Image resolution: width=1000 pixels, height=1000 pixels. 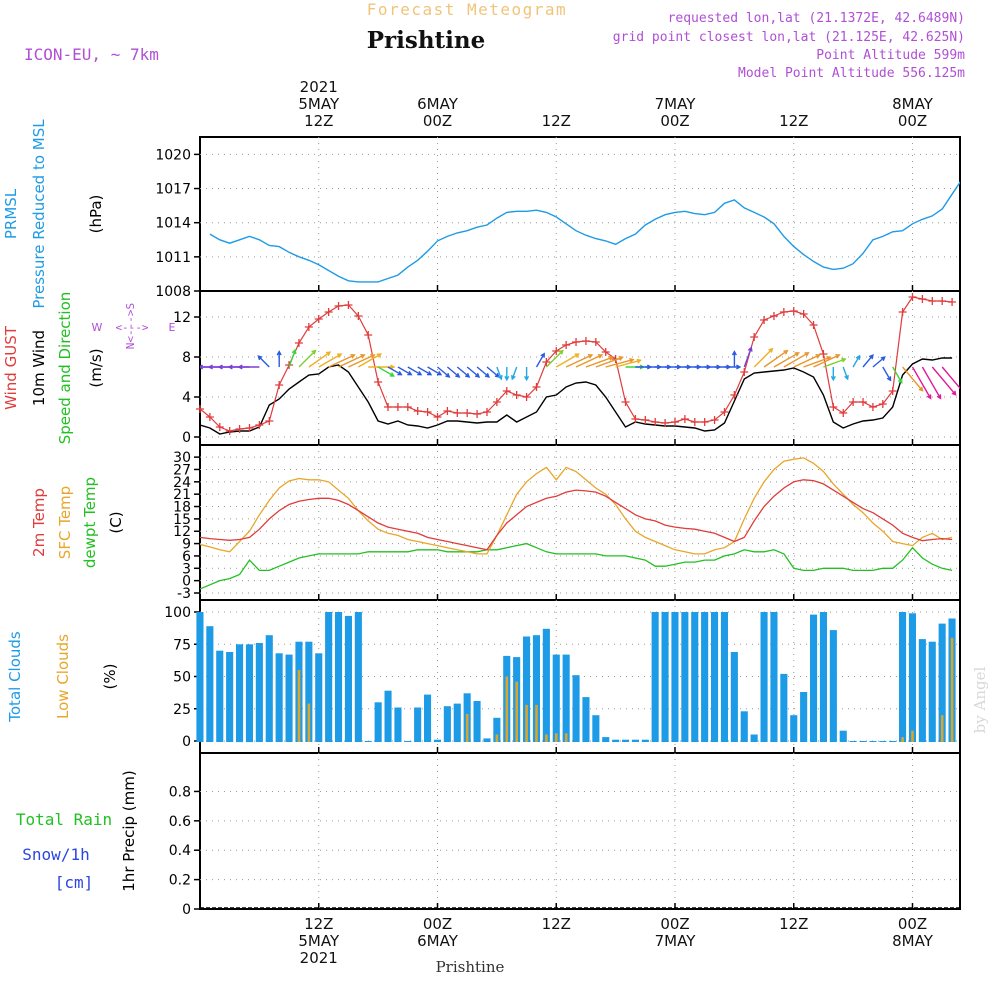 What do you see at coordinates (116, 522) in the screenshot?
I see `panel-unit: (C)` at bounding box center [116, 522].